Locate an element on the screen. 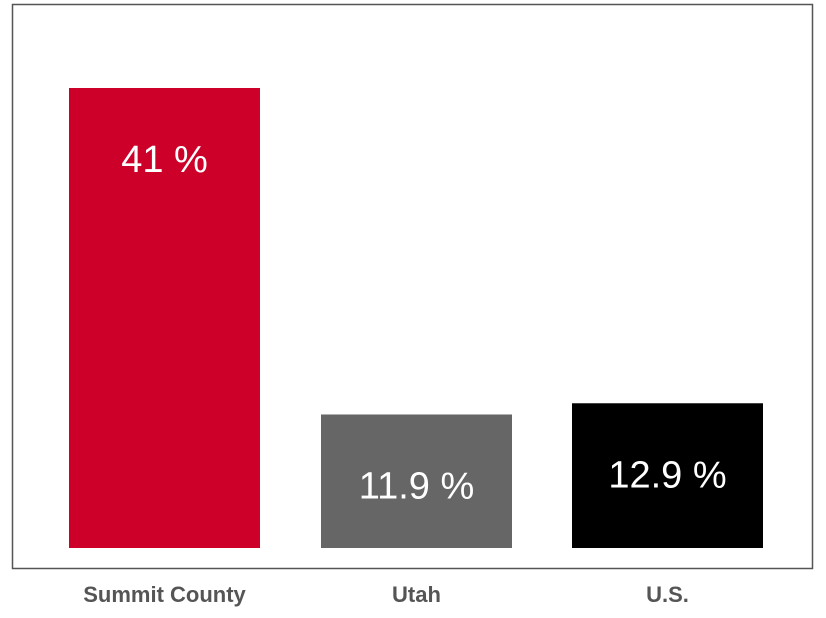 The height and width of the screenshot is (618, 826). category-label: Utah is located at coordinates (416, 594).